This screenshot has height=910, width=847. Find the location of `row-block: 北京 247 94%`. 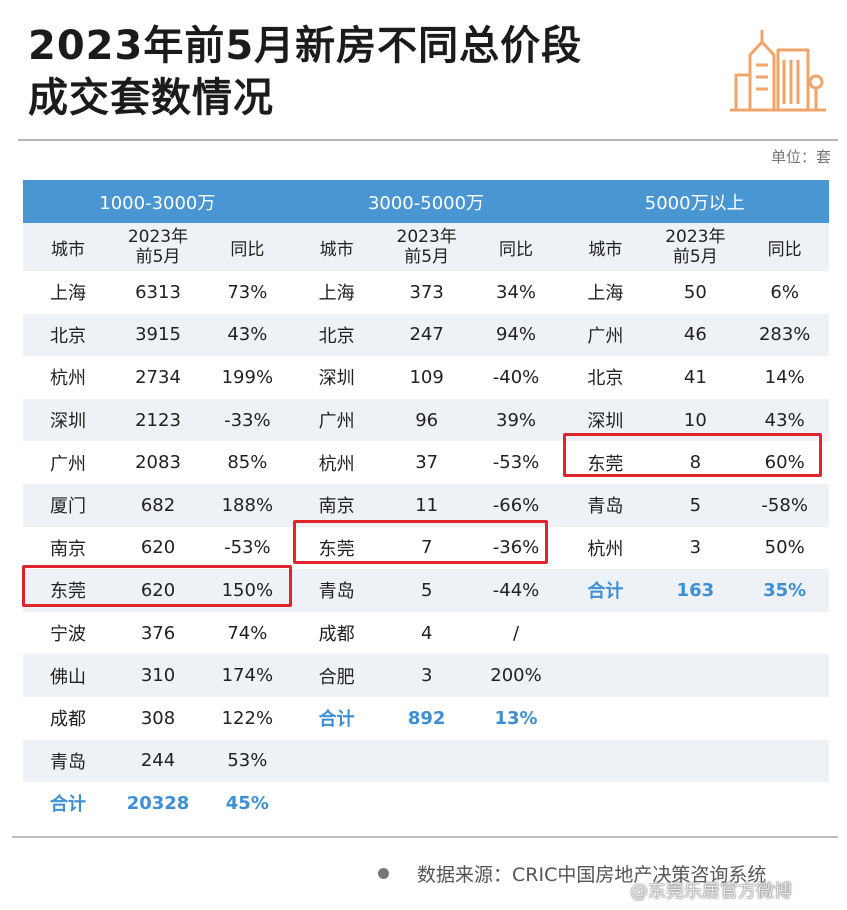

row-block: 北京 247 94% is located at coordinates (426, 335).